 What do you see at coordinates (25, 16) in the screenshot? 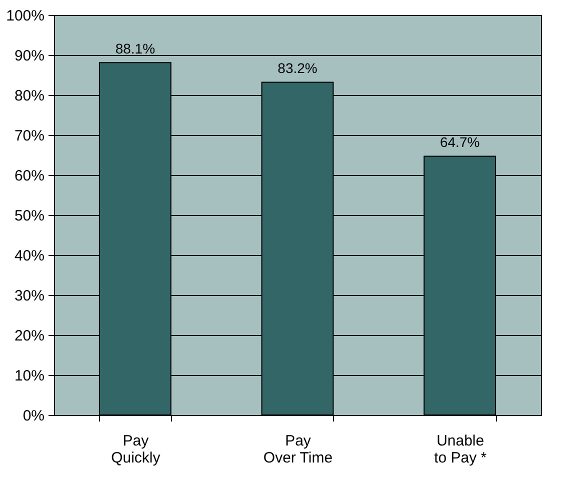
I see `y-tick-label: 100%` at bounding box center [25, 16].